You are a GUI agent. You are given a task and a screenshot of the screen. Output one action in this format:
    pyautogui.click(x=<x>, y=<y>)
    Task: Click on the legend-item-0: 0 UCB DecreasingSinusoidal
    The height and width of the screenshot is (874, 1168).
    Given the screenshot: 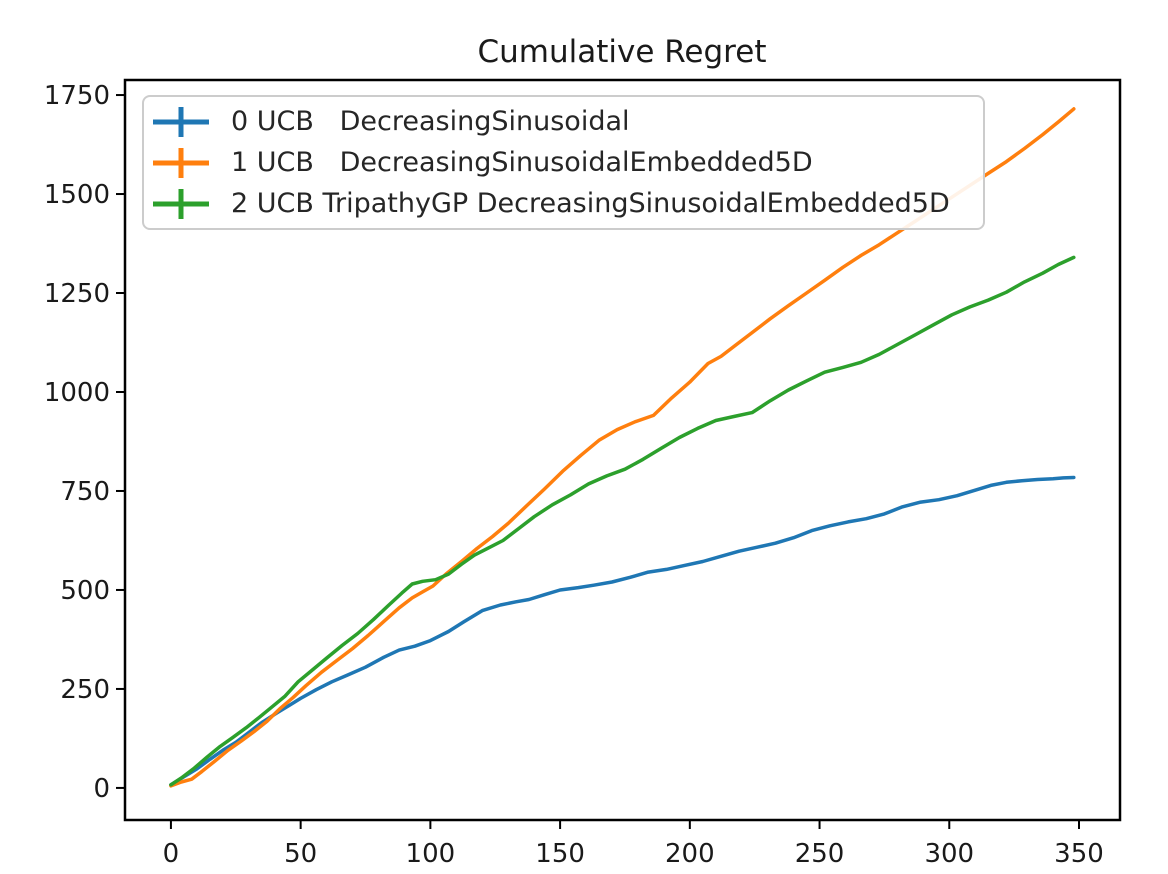 What is the action you would take?
    pyautogui.click(x=567, y=122)
    